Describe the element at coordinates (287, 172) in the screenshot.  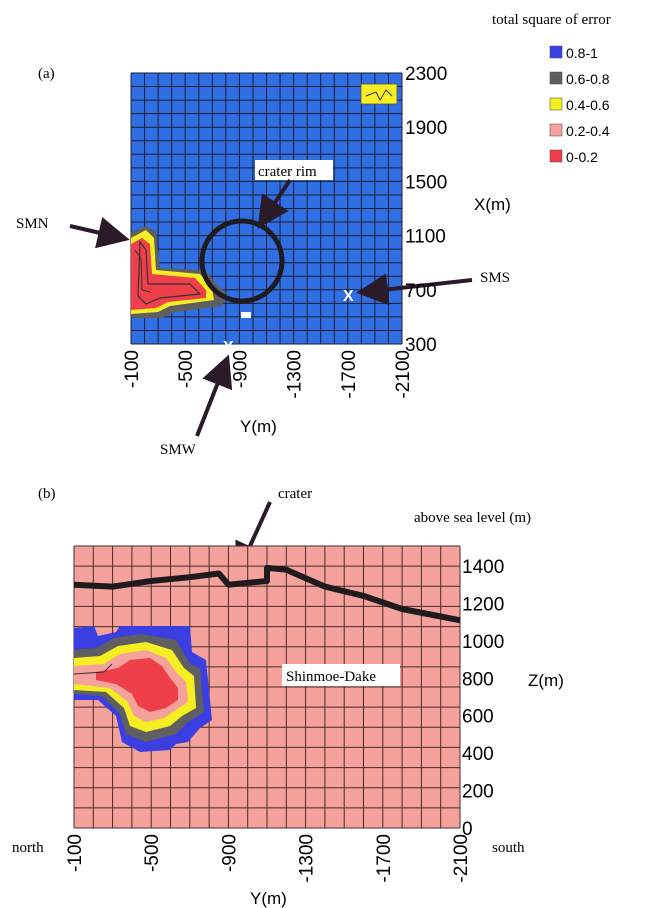
I see `crater-rim-label: crater rim` at that location.